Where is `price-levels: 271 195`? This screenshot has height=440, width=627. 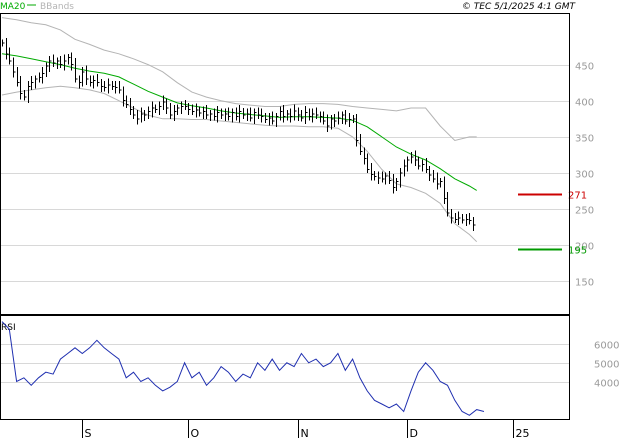 price-levels: 271 195 is located at coordinates (552, 224).